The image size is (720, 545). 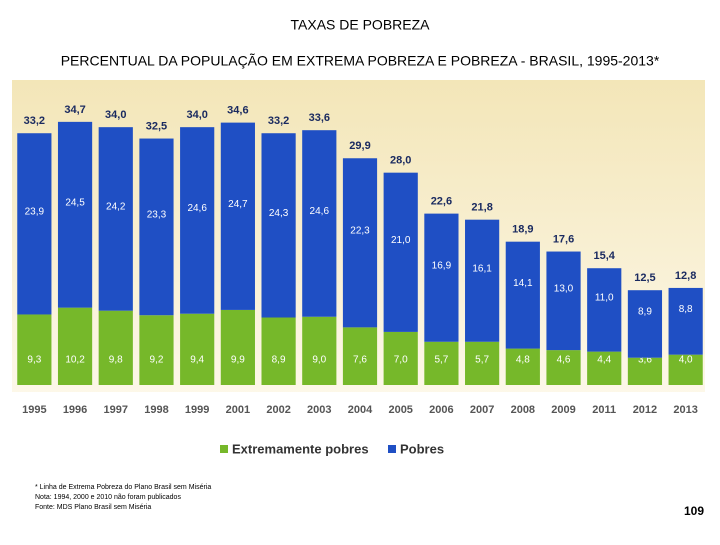 What do you see at coordinates (604, 298) in the screenshot?
I see `value-label: 11,0` at bounding box center [604, 298].